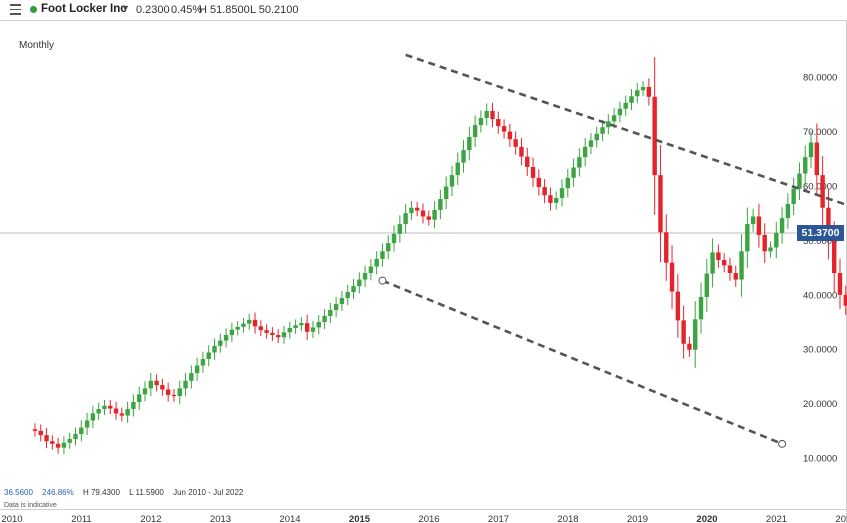 This screenshot has width=847, height=523. Describe the element at coordinates (146, 492) in the screenshot. I see `footer-range-low: L 11.5900` at that location.